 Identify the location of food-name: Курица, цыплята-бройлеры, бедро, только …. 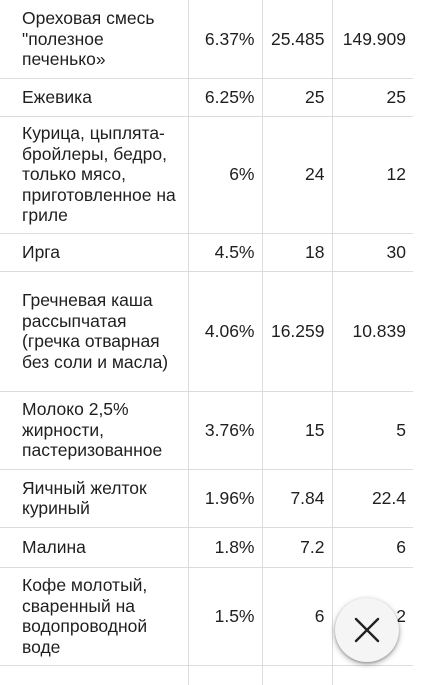
(94, 175).